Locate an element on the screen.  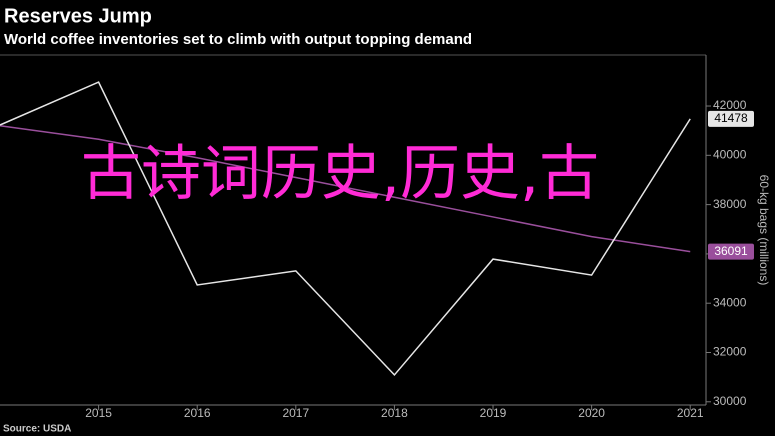
x-tick-label: 2021 is located at coordinates (690, 413).